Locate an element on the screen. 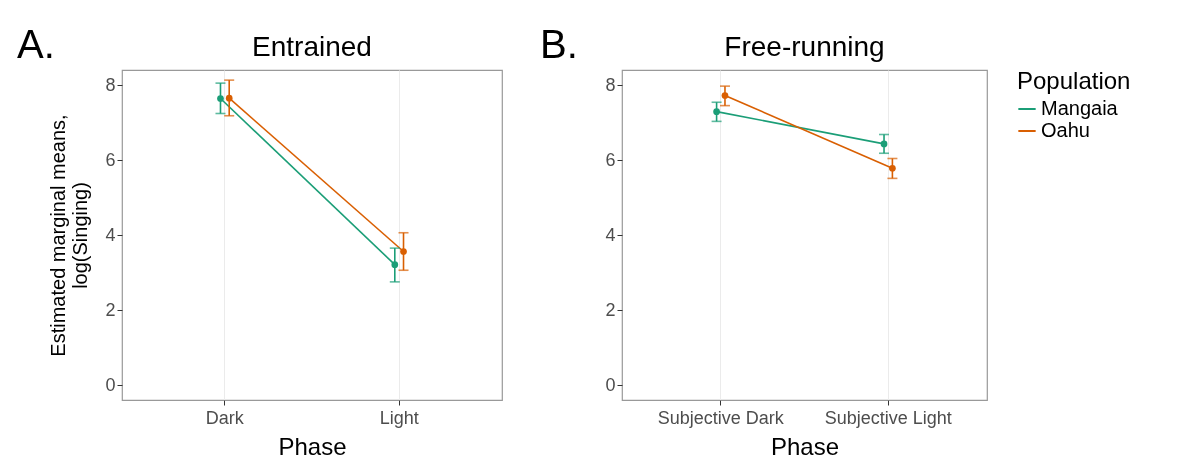 This screenshot has width=1179, height=468. x-tick-label: Subjective Light is located at coordinates (888, 417).